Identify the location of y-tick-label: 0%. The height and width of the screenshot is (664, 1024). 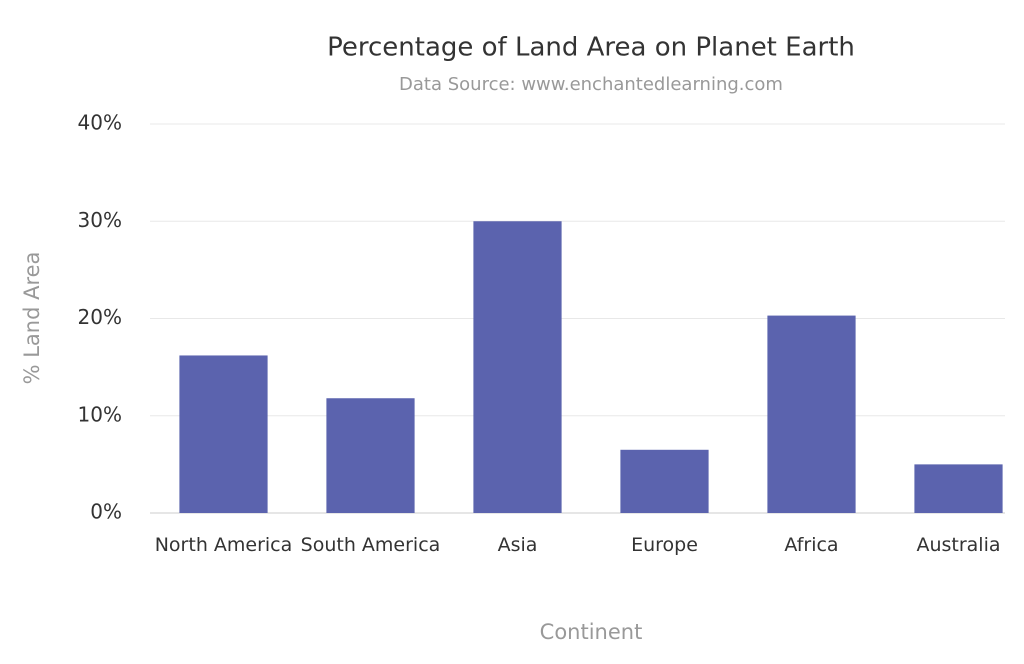
(106, 512).